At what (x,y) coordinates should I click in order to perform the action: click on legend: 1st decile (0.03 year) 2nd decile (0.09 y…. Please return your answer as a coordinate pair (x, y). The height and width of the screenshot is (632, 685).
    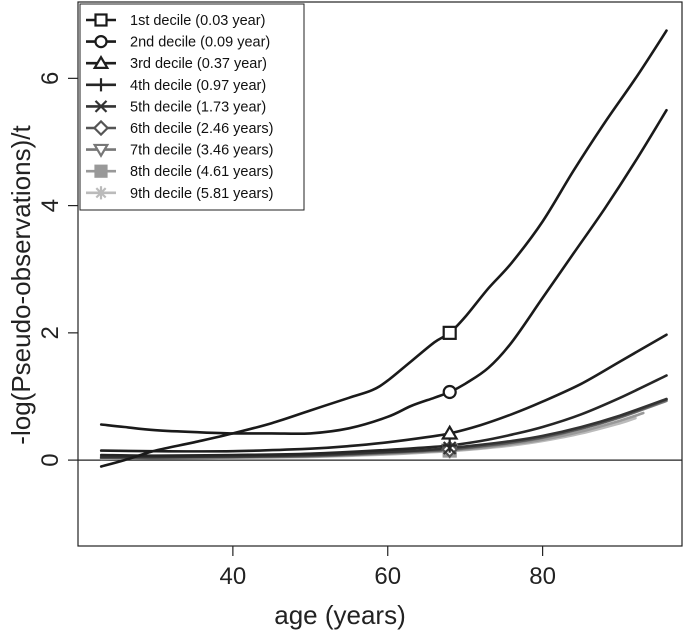
    Looking at the image, I should click on (192, 107).